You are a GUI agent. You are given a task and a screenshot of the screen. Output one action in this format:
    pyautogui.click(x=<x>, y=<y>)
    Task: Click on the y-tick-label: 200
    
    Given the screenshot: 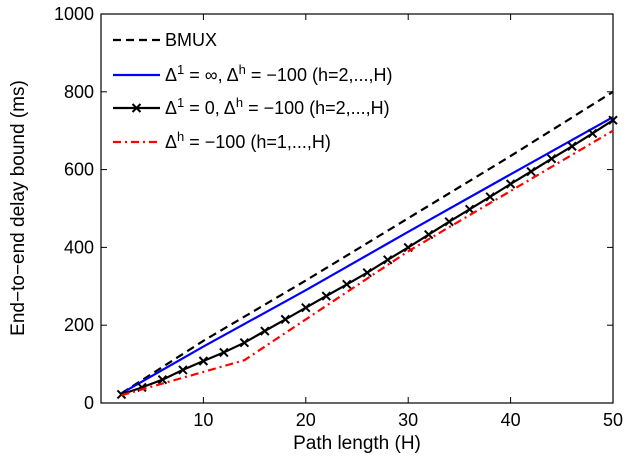 What is the action you would take?
    pyautogui.click(x=79, y=325)
    